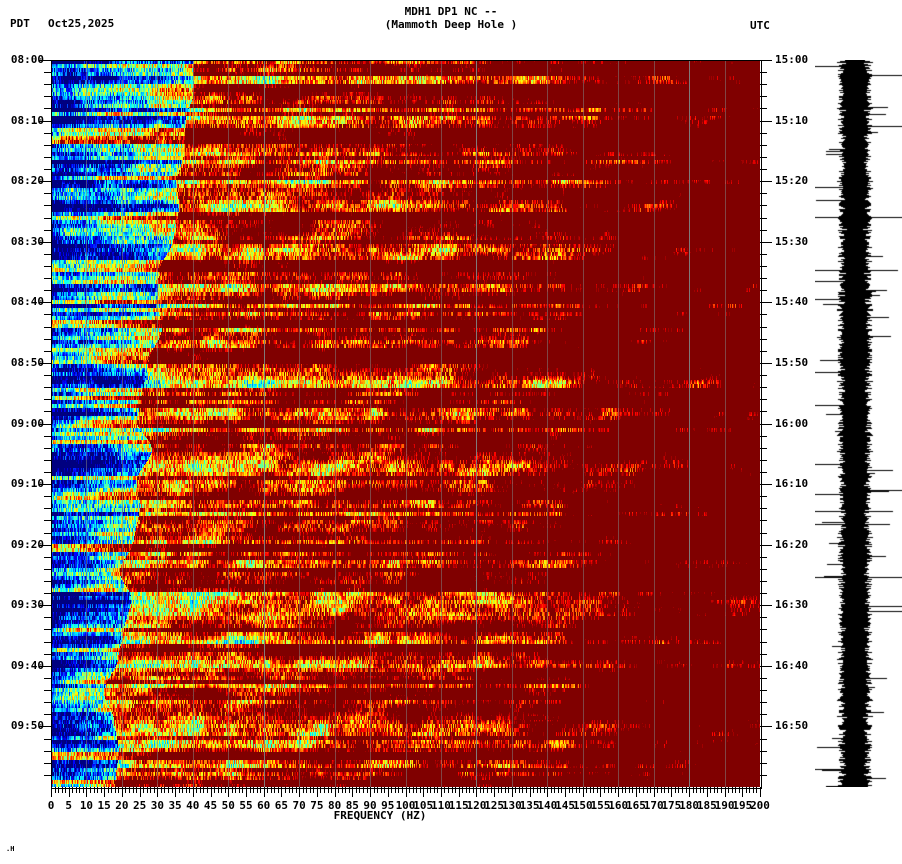 This screenshot has width=902, height=864. Describe the element at coordinates (858, 423) in the screenshot. I see `helicorder-trace-panel` at that location.